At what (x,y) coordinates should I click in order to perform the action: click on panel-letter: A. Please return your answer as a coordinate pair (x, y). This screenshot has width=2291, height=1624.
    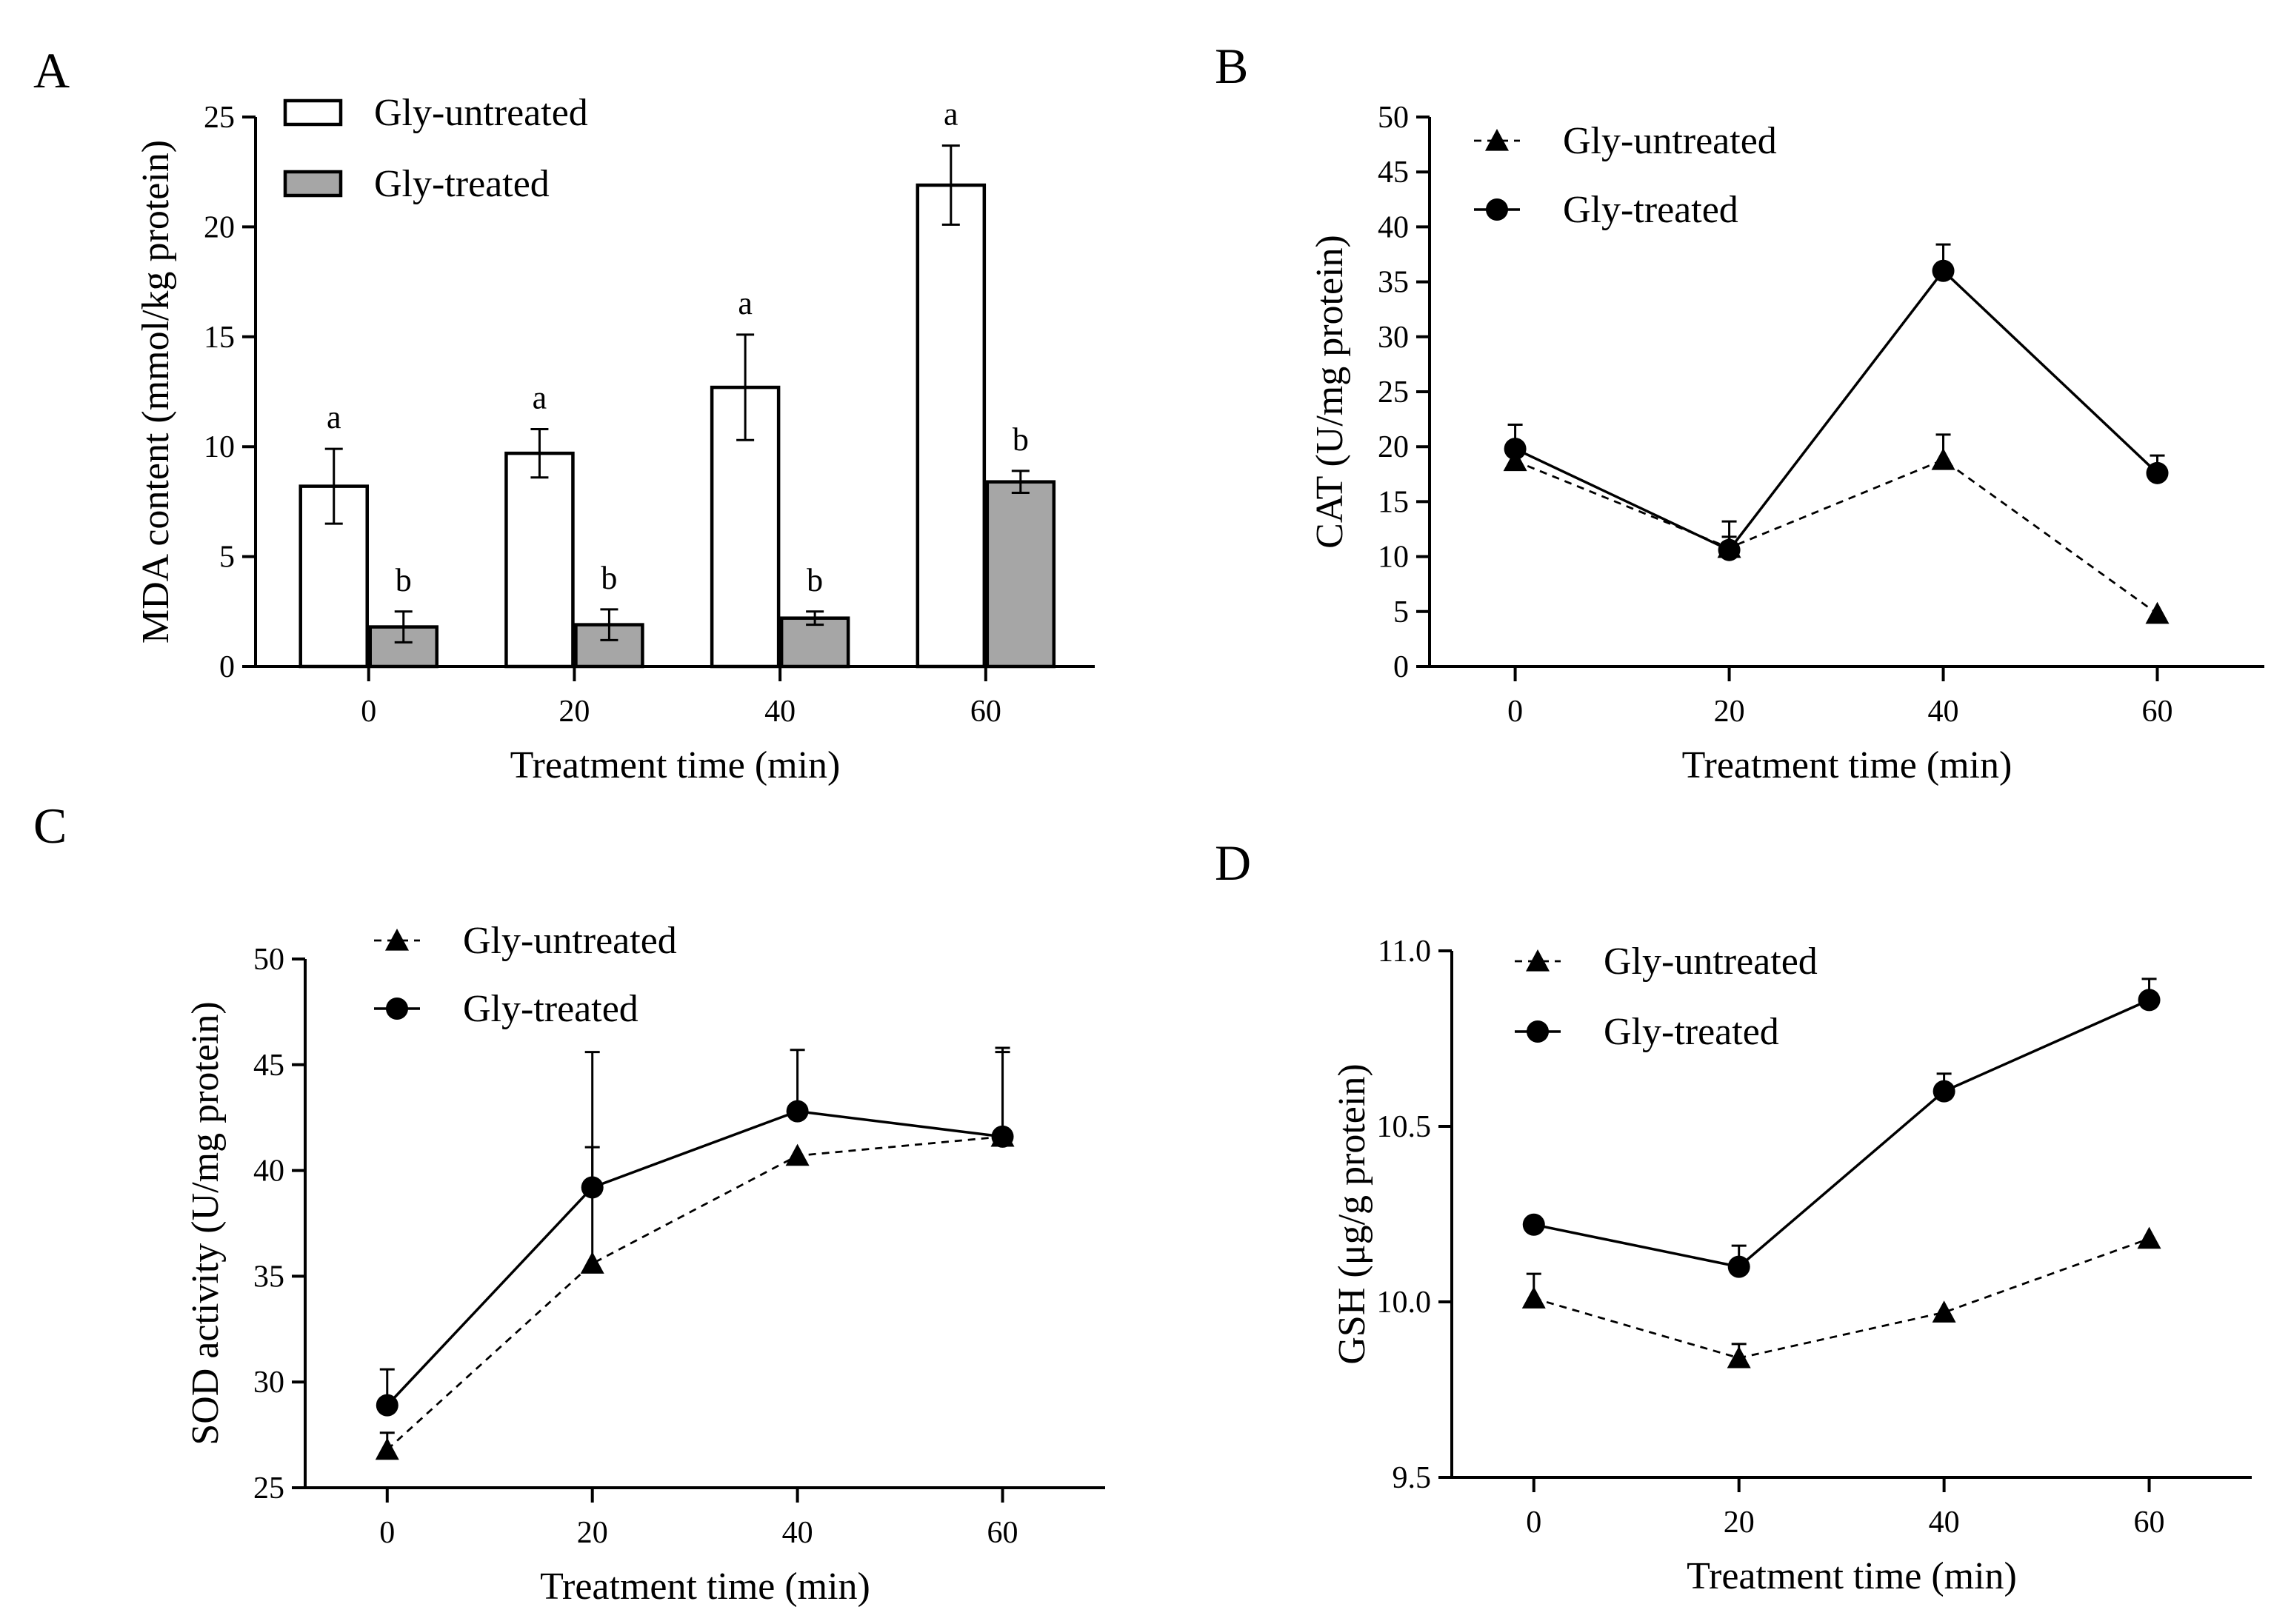
    Looking at the image, I should click on (51, 70).